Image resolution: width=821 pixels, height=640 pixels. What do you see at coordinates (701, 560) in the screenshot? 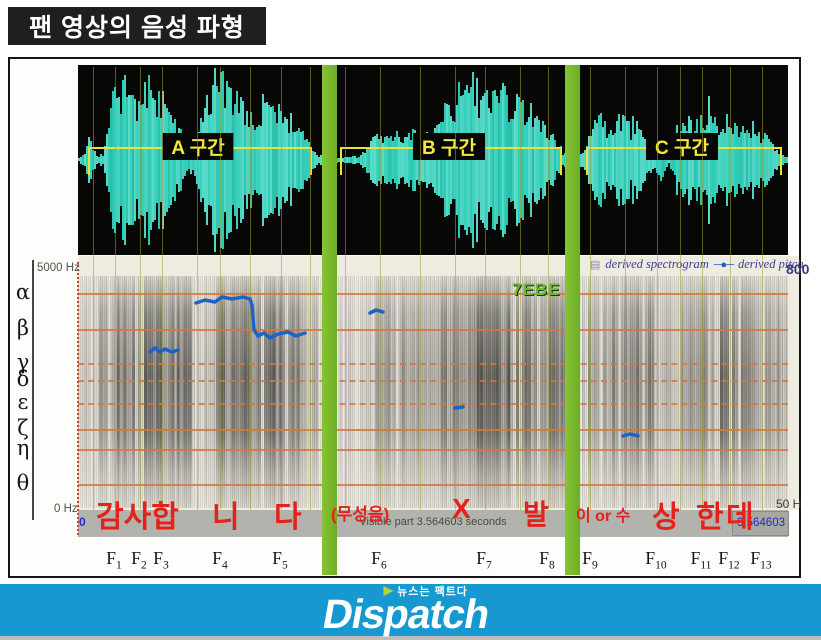
I see `formant-label: F11` at bounding box center [701, 560].